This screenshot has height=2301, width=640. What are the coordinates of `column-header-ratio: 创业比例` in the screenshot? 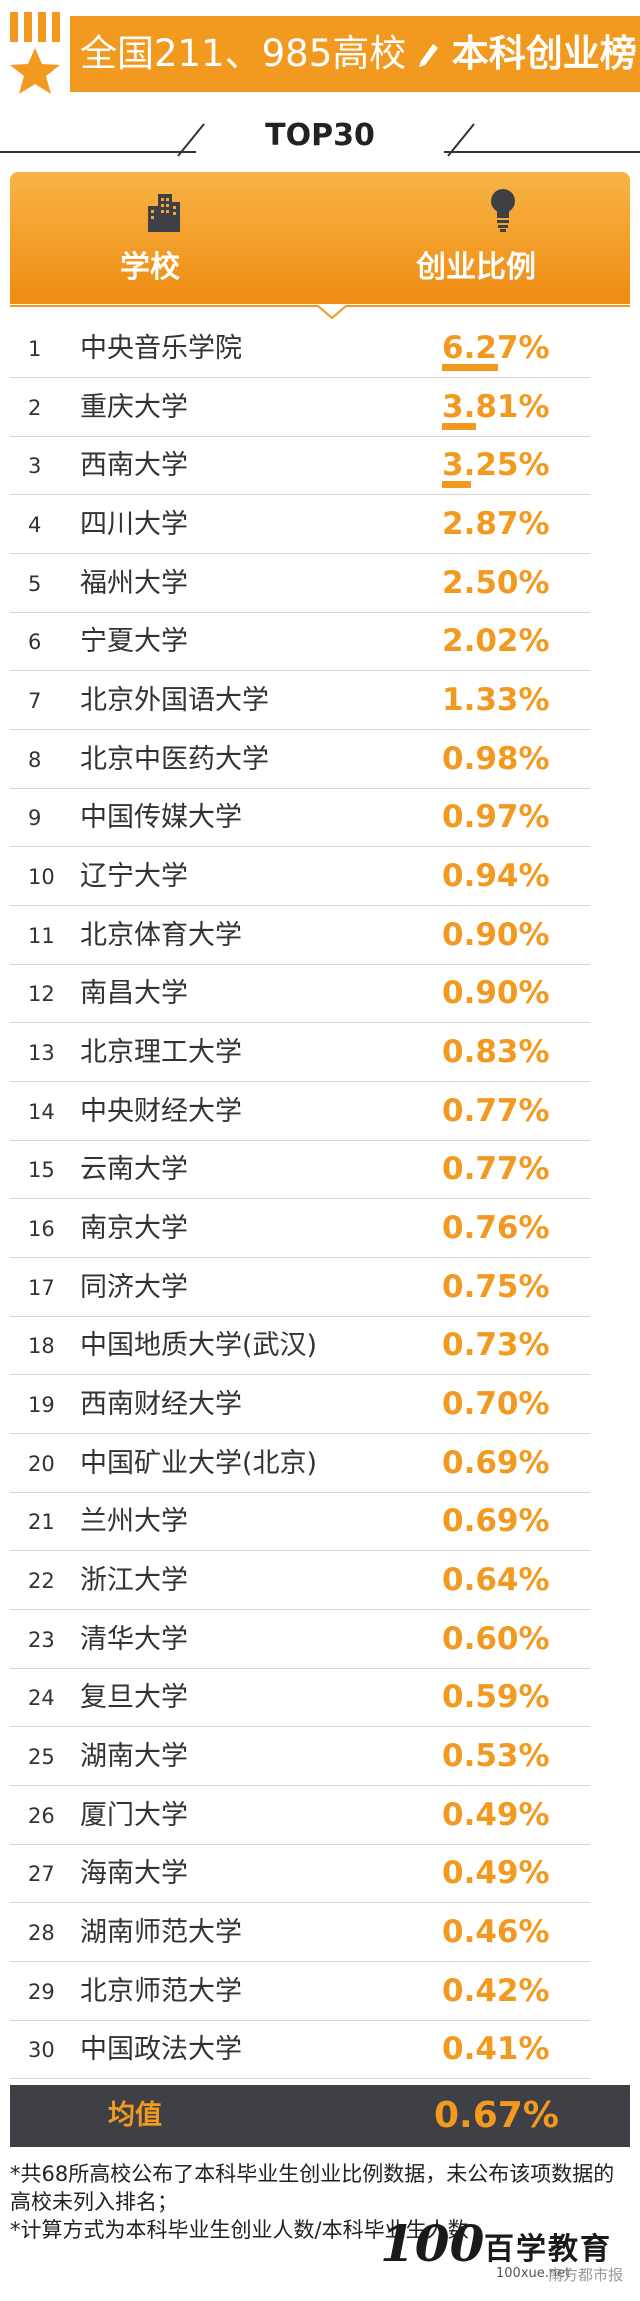 It's located at (476, 267).